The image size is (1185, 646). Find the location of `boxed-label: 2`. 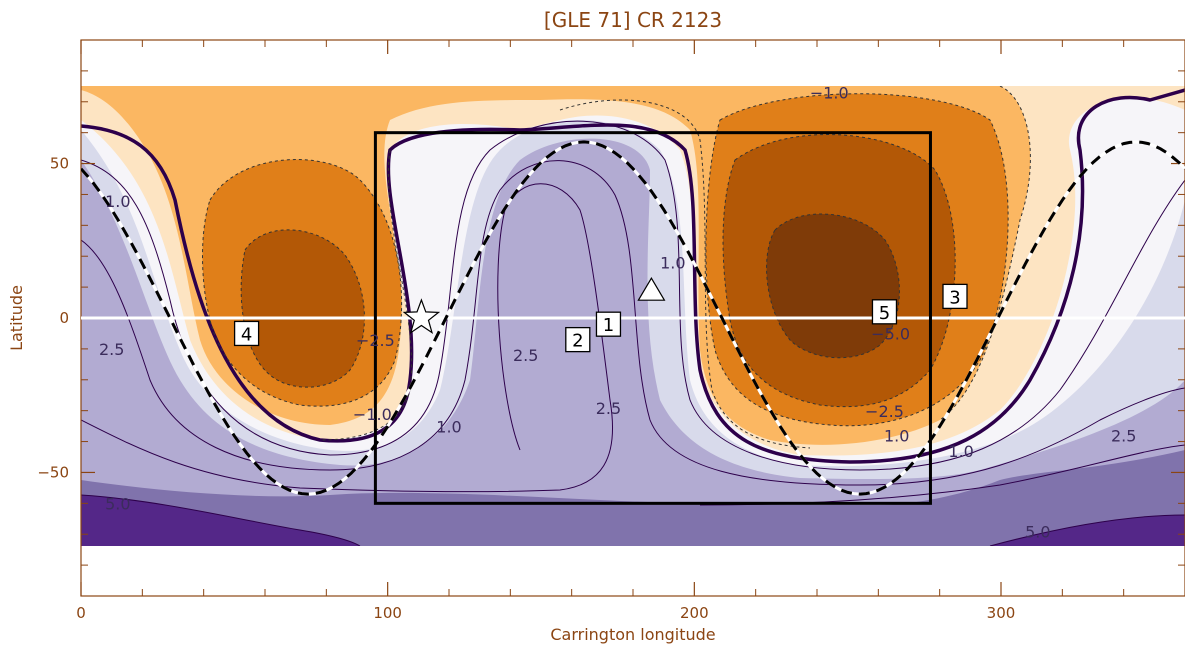

boxed-label: 2 is located at coordinates (578, 339).